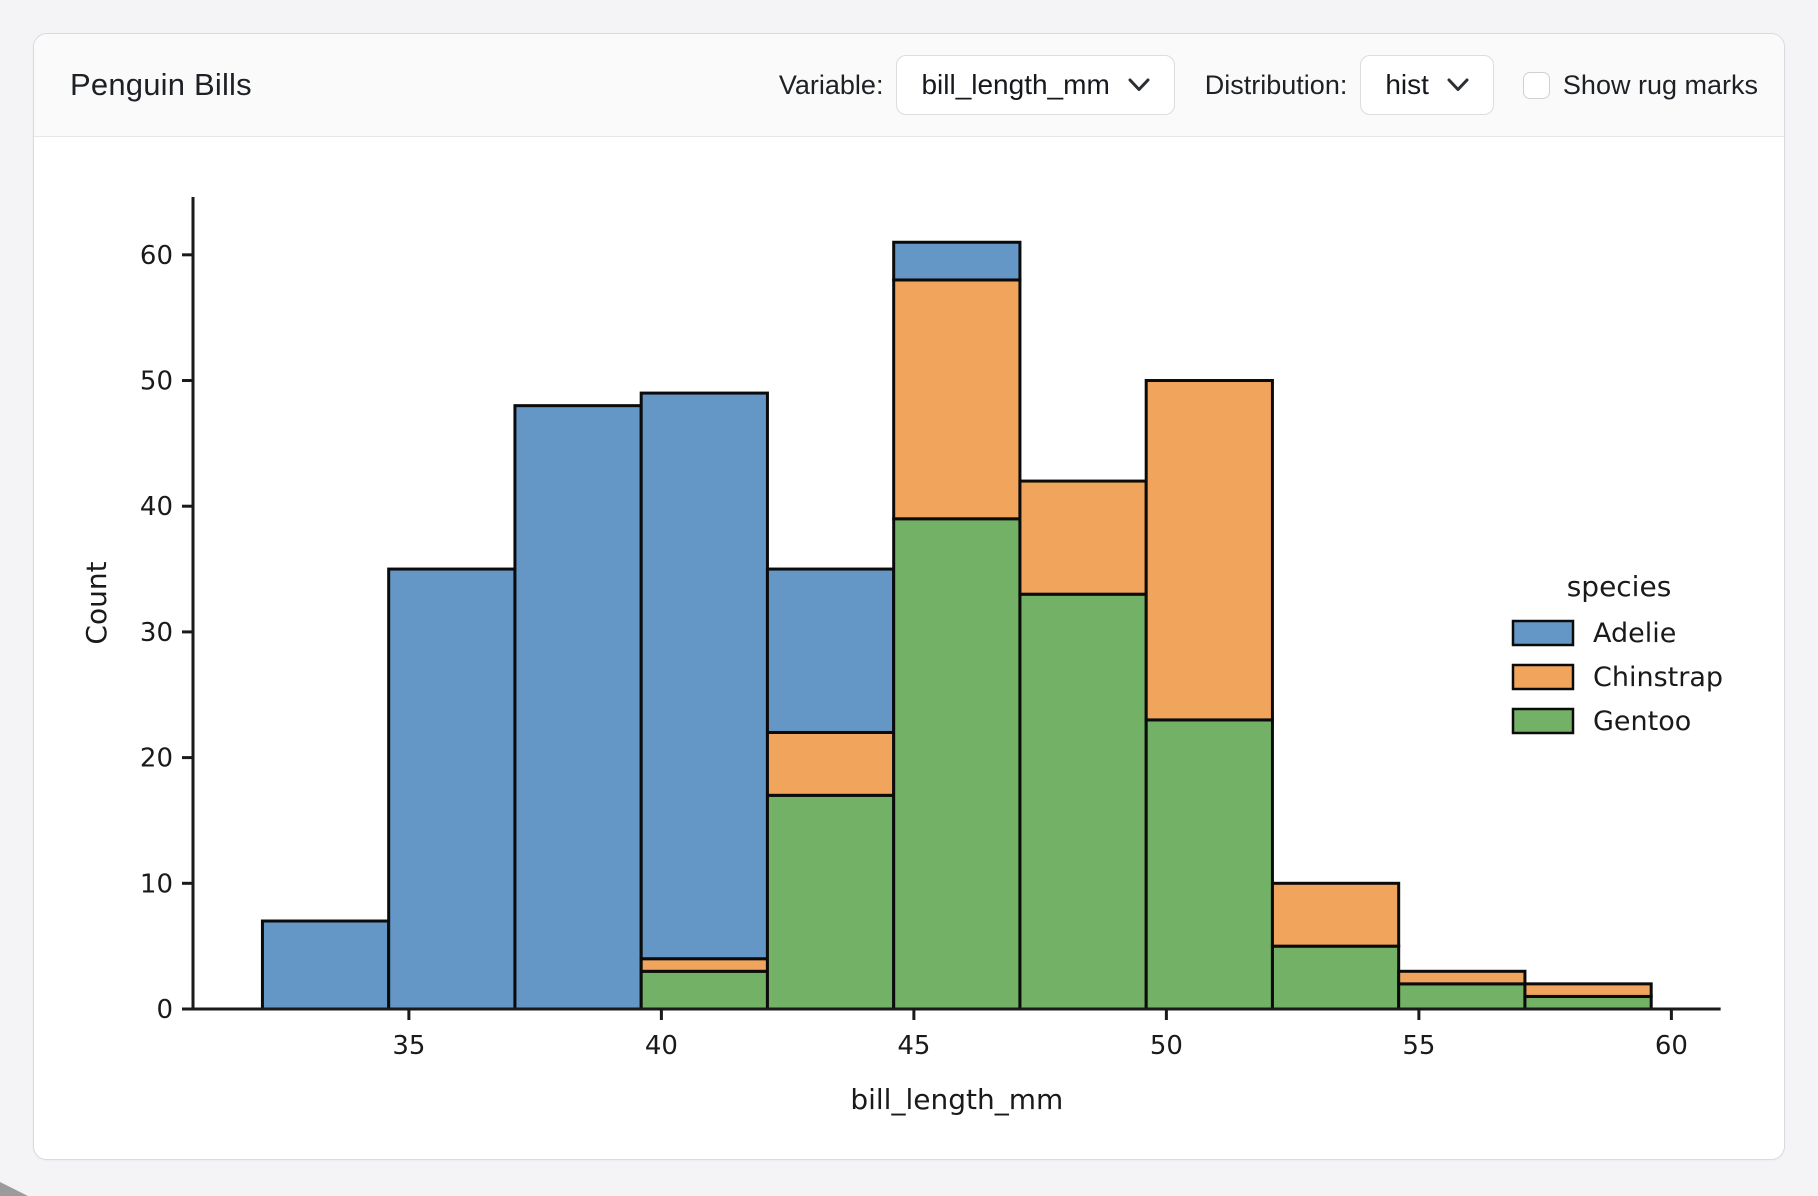 The height and width of the screenshot is (1196, 1818). I want to click on x-axis-tick-label: 60, so click(1671, 1046).